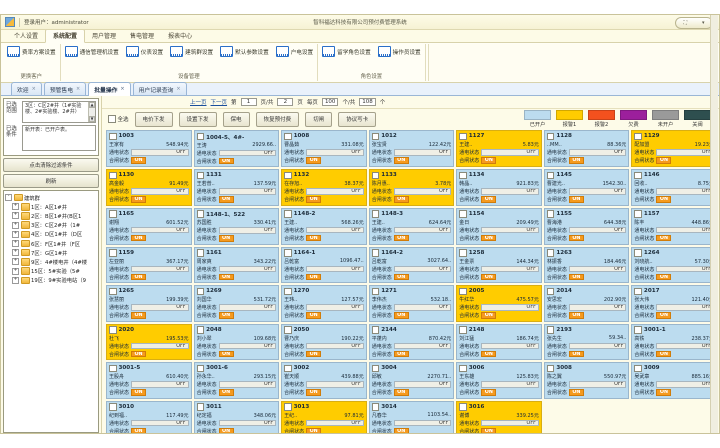  I want to click on current-page-input: 1, so click(248, 102).